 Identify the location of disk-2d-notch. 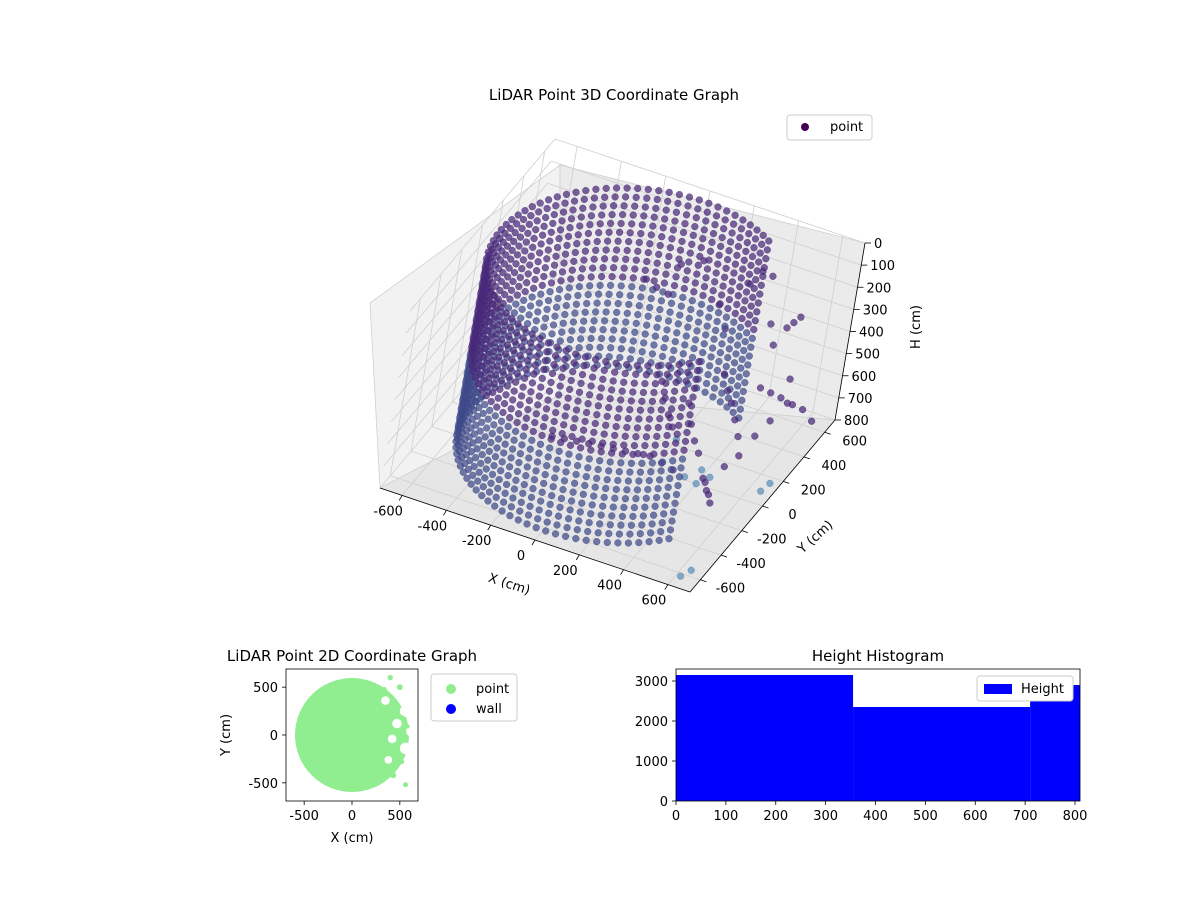
(400, 780).